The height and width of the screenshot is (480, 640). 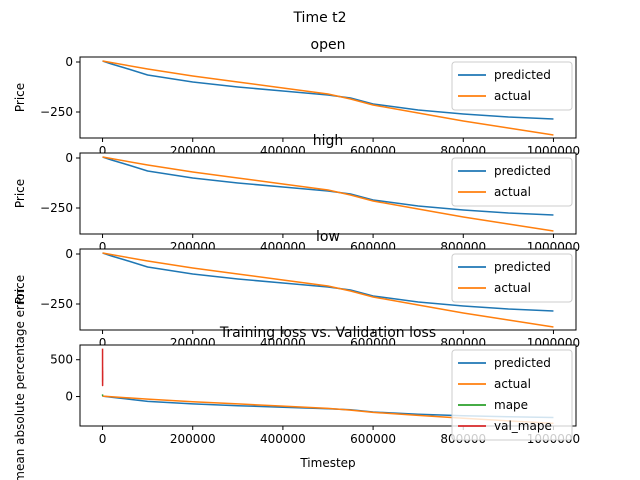 I want to click on subplot-title: Training loss vs. Validation loss, so click(x=327, y=333).